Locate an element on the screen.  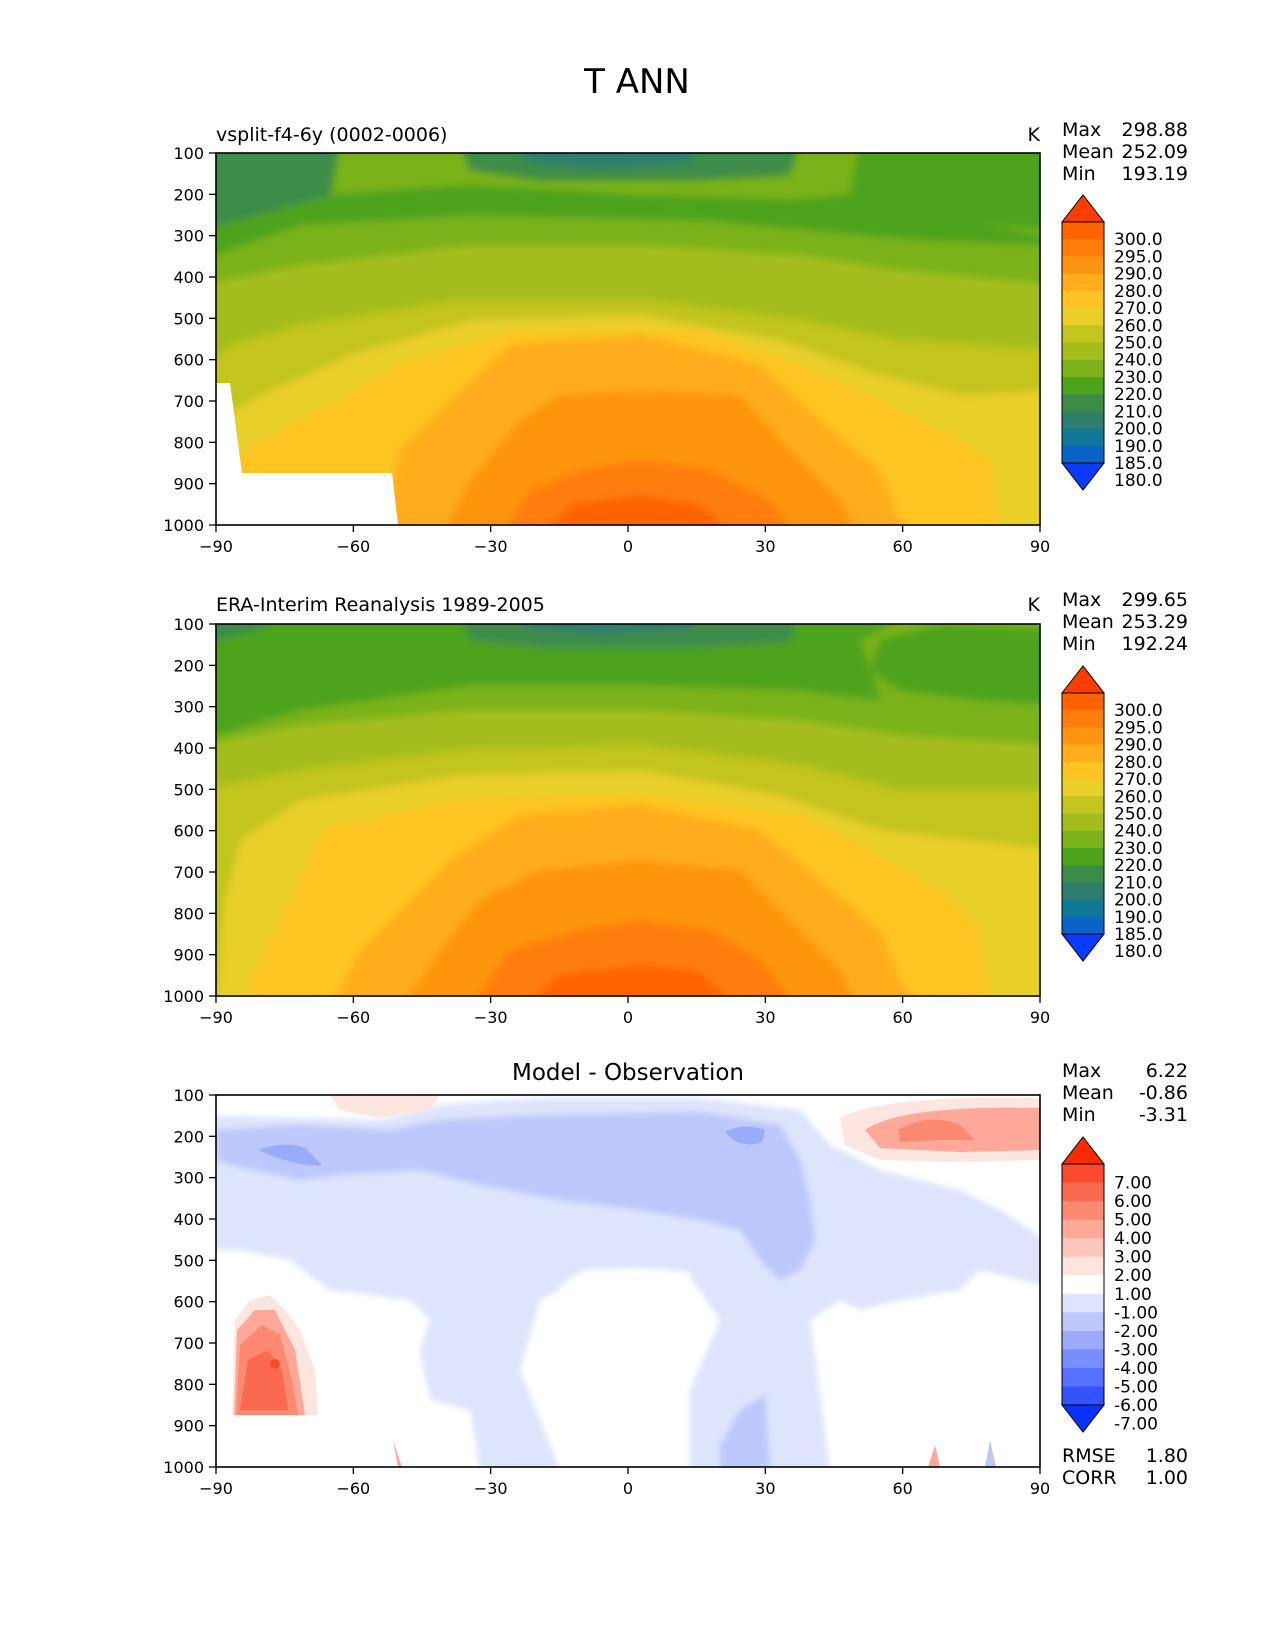
panel-title: Model - Observation is located at coordinates (628, 1073).